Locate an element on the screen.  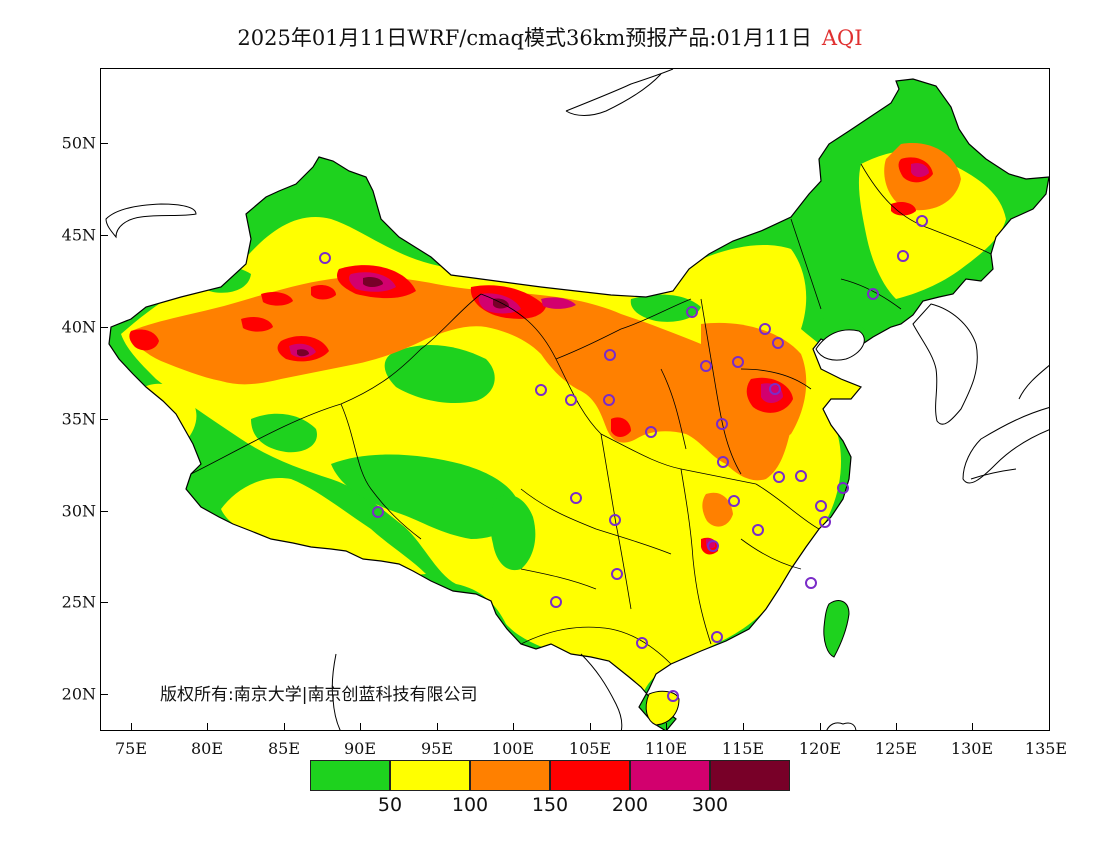
title-variable: AQI is located at coordinates (842, 38).